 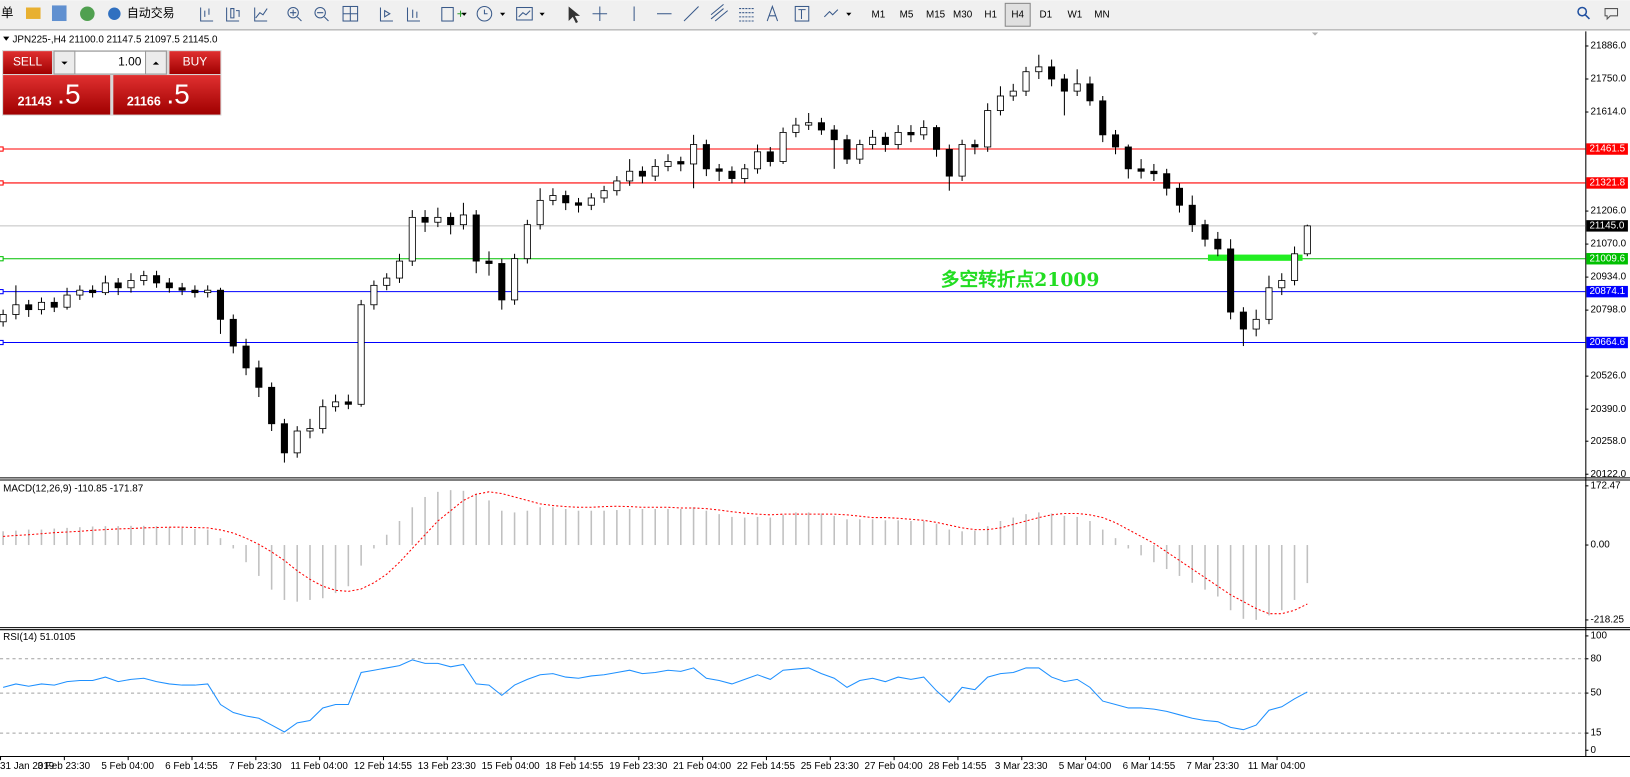 I want to click on auto-trading-icon, so click(x=114, y=13).